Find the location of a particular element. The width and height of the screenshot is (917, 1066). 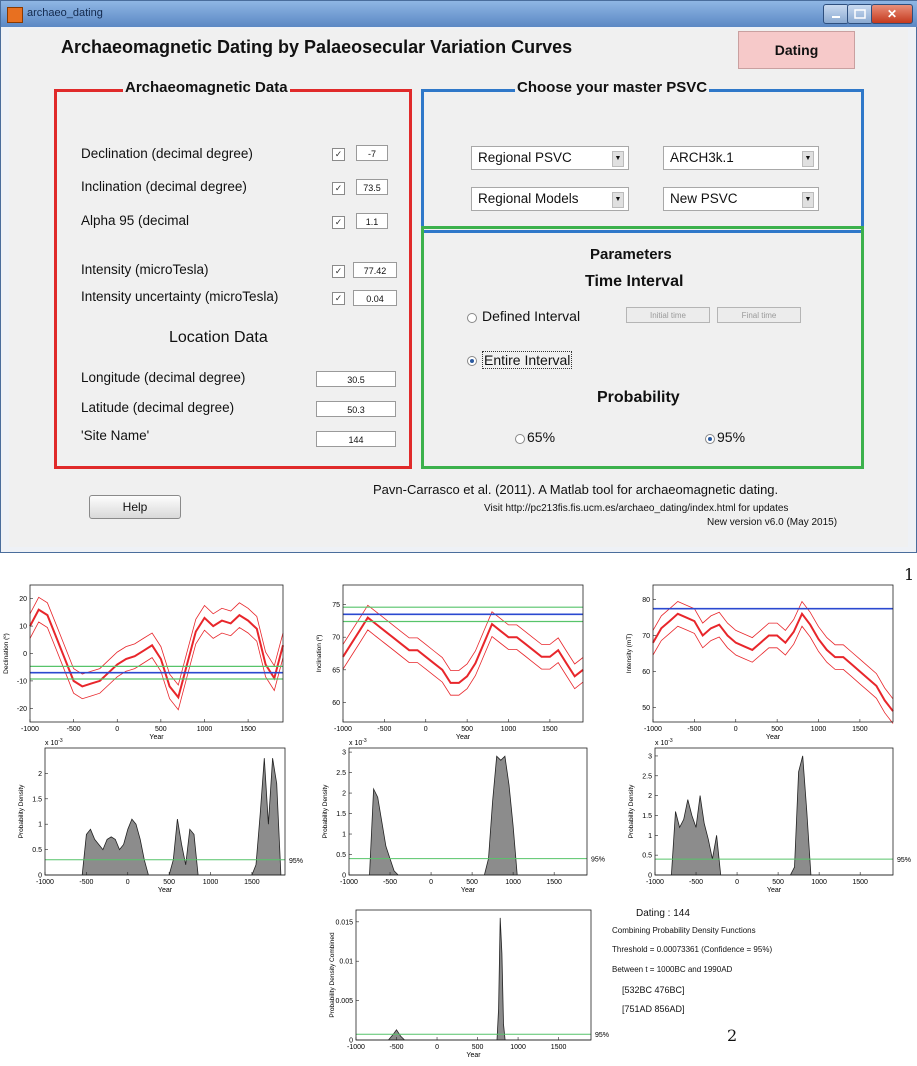

latitude-input: 50.3 is located at coordinates (356, 409).